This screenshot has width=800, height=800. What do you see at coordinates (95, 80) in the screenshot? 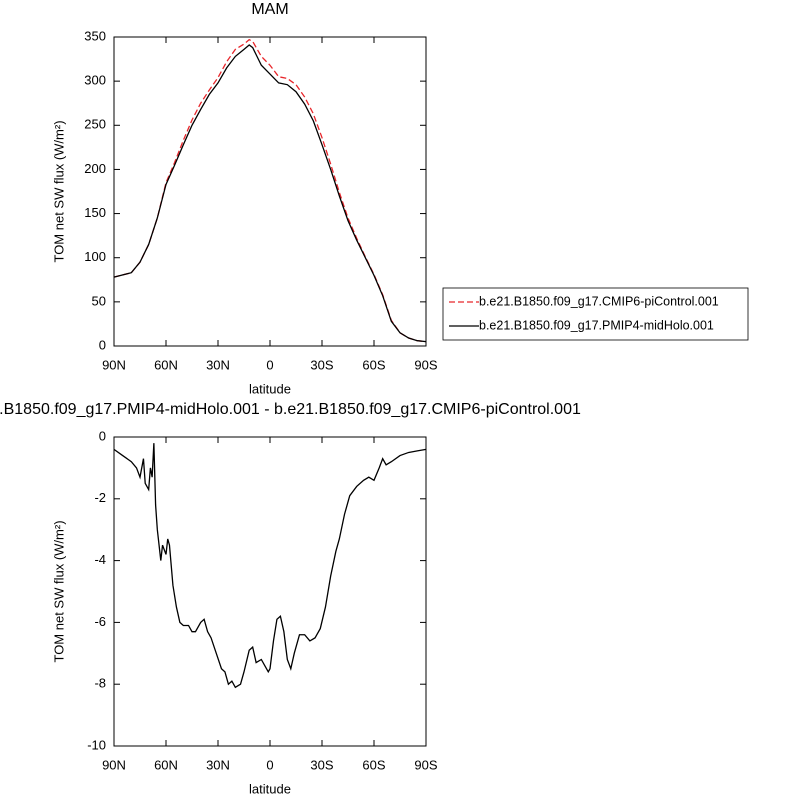
I see `y-tick-label: 300` at bounding box center [95, 80].